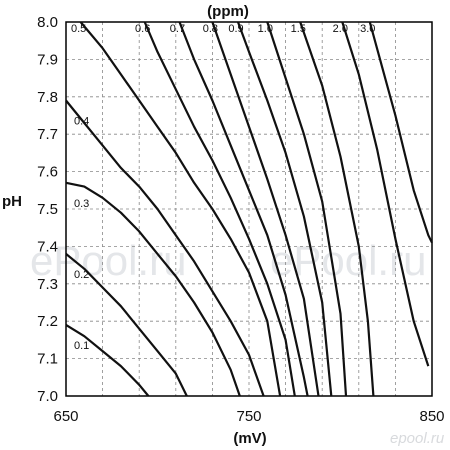 Image resolution: width=450 pixels, height=450 pixels. I want to click on y-tick-label: 7.7, so click(47, 134).